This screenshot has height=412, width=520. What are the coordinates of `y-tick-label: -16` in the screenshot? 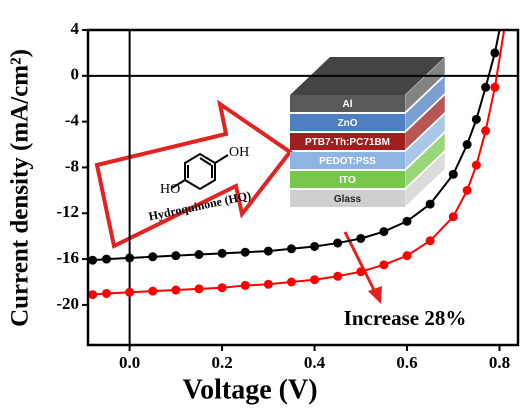 It's located at (67, 257).